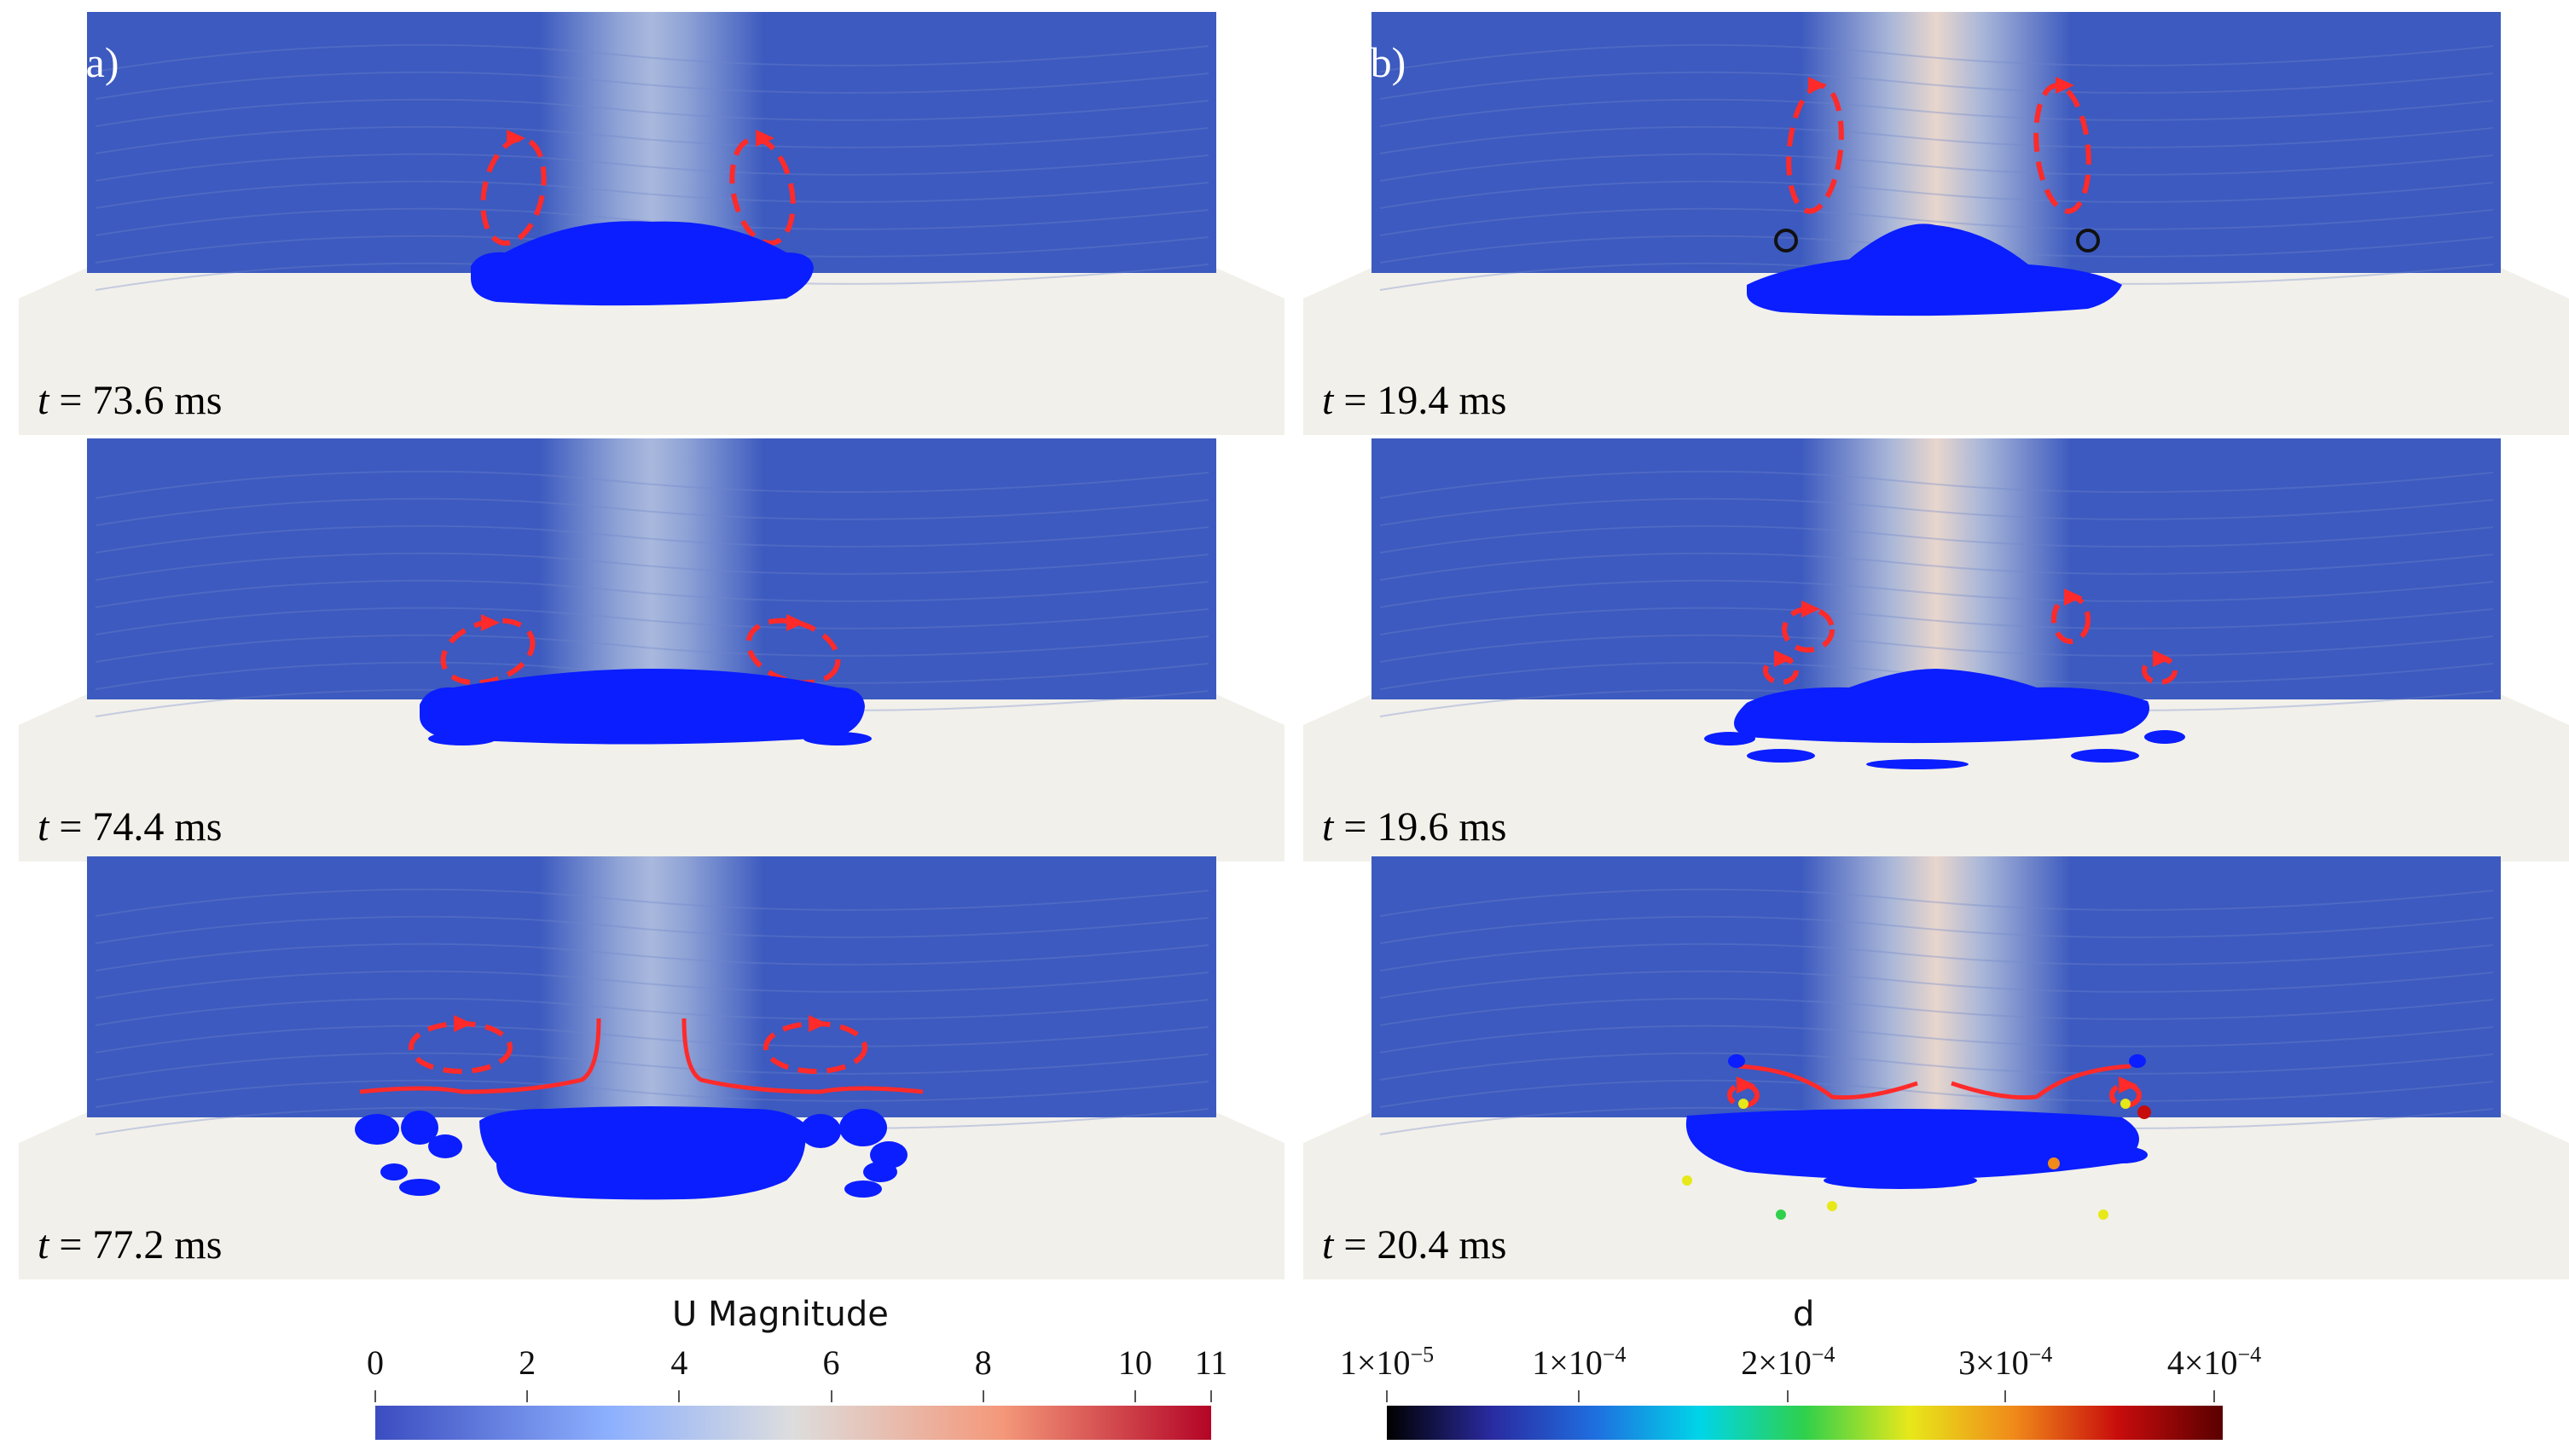 The width and height of the screenshot is (2569, 1456). What do you see at coordinates (1381, 62) in the screenshot?
I see `panel-label-b: (b)` at bounding box center [1381, 62].